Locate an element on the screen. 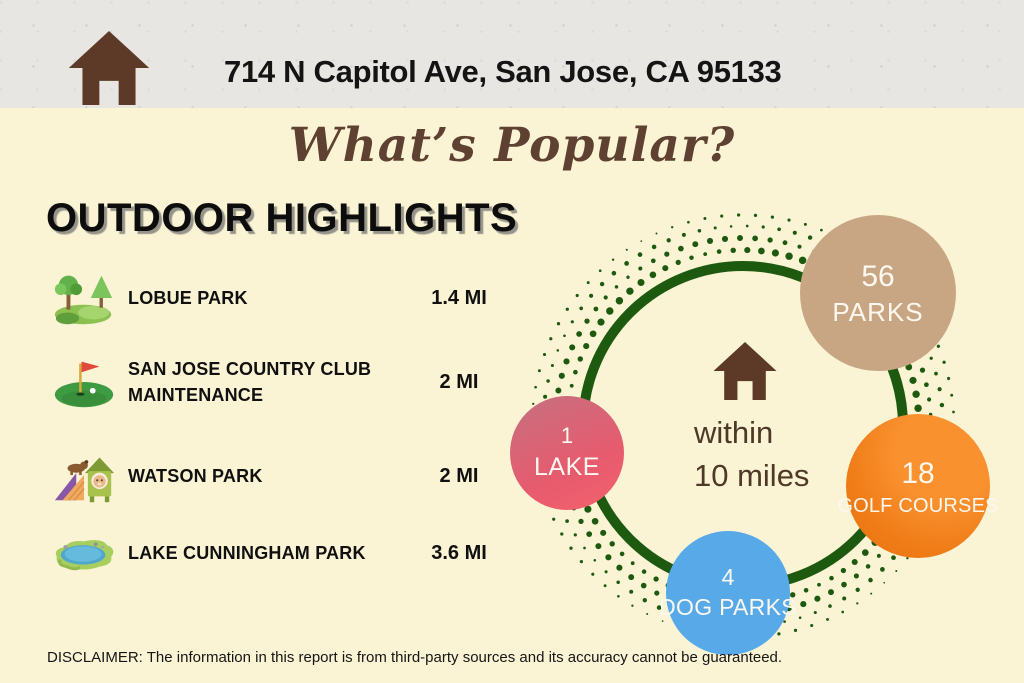 The width and height of the screenshot is (1024, 683). highlight-name: WATSON PARK is located at coordinates (195, 475).